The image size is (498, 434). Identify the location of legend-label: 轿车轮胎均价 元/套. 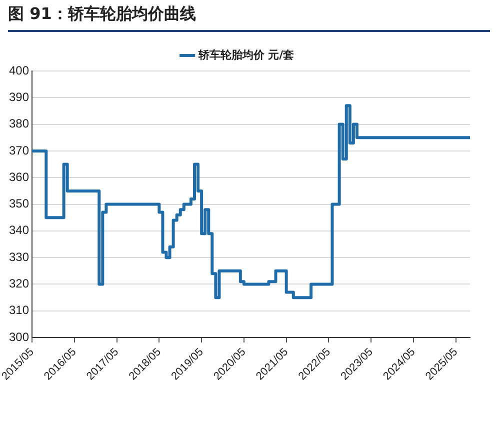
(245, 55).